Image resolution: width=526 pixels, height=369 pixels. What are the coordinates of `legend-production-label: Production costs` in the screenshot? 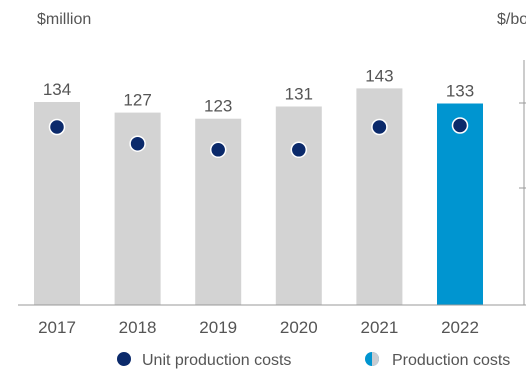 It's located at (451, 360).